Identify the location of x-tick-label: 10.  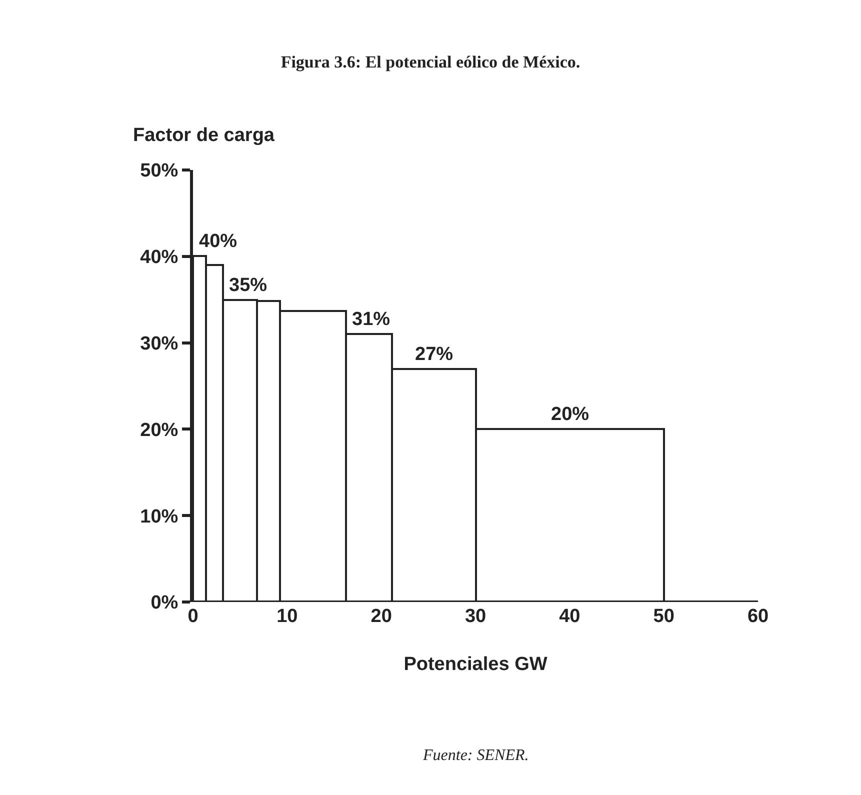
(287, 616).